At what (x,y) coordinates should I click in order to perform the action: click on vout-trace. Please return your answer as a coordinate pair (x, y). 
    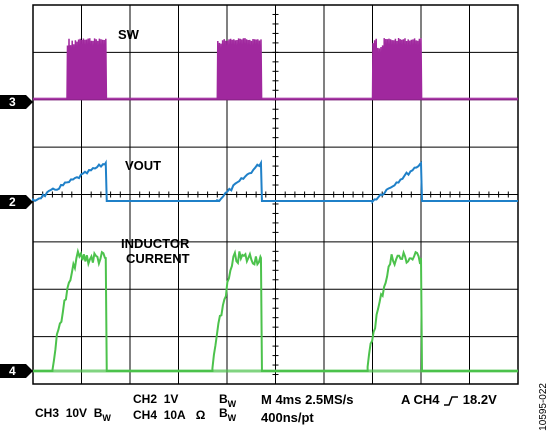
    Looking at the image, I should click on (275, 182).